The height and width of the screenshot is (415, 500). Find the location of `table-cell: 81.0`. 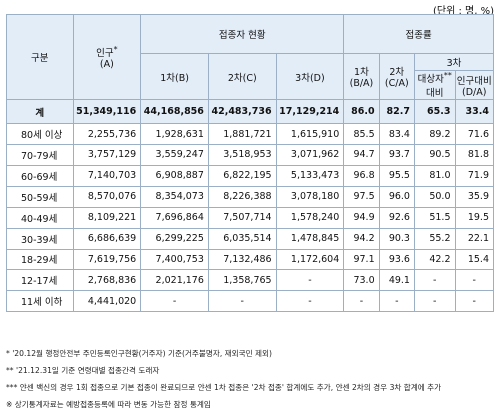

table-cell: 81.0 is located at coordinates (434, 175).